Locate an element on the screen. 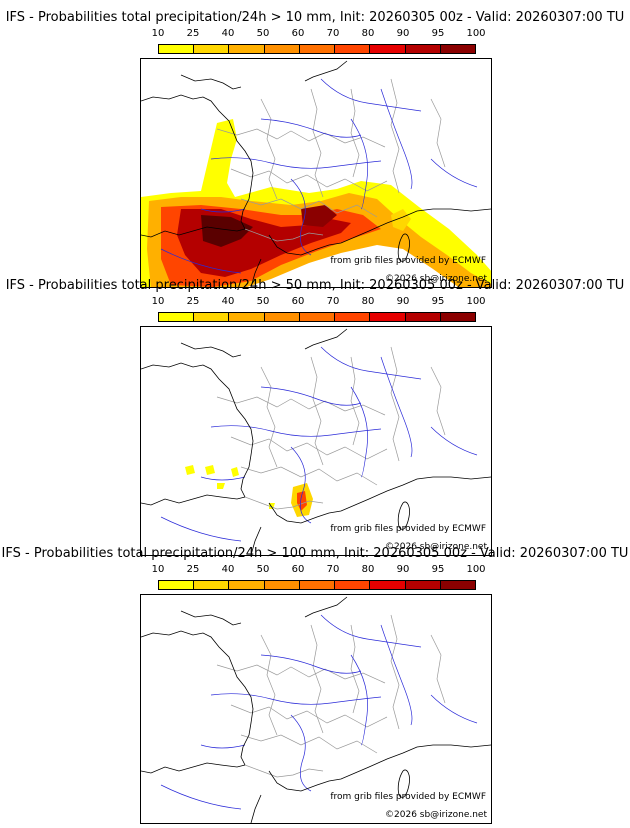 This screenshot has width=630, height=828. colorbar-tick-label: 80 is located at coordinates (368, 301).